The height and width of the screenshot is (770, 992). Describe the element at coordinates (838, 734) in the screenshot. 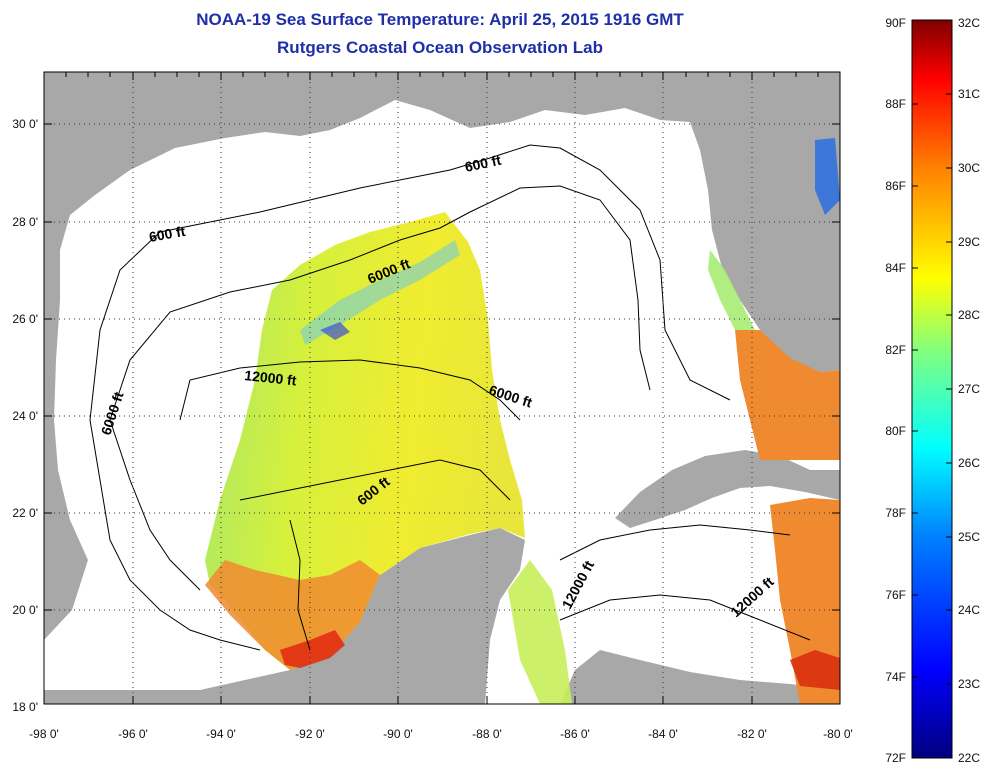

I see `lon-tick-label: -80 0'` at that location.